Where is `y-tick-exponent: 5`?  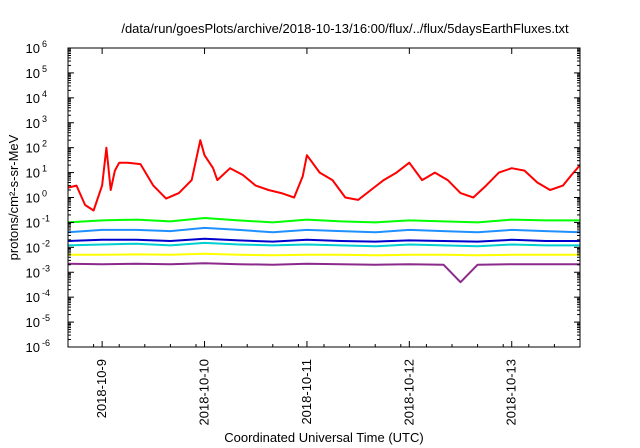 y-tick-exponent: 5 is located at coordinates (44, 69).